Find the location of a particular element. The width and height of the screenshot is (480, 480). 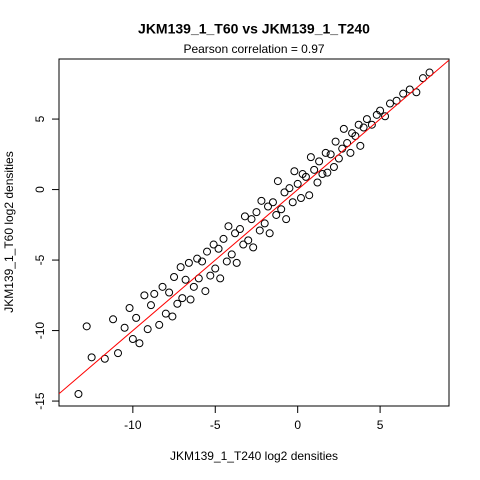

x-tick-label: 0 is located at coordinates (297, 425).